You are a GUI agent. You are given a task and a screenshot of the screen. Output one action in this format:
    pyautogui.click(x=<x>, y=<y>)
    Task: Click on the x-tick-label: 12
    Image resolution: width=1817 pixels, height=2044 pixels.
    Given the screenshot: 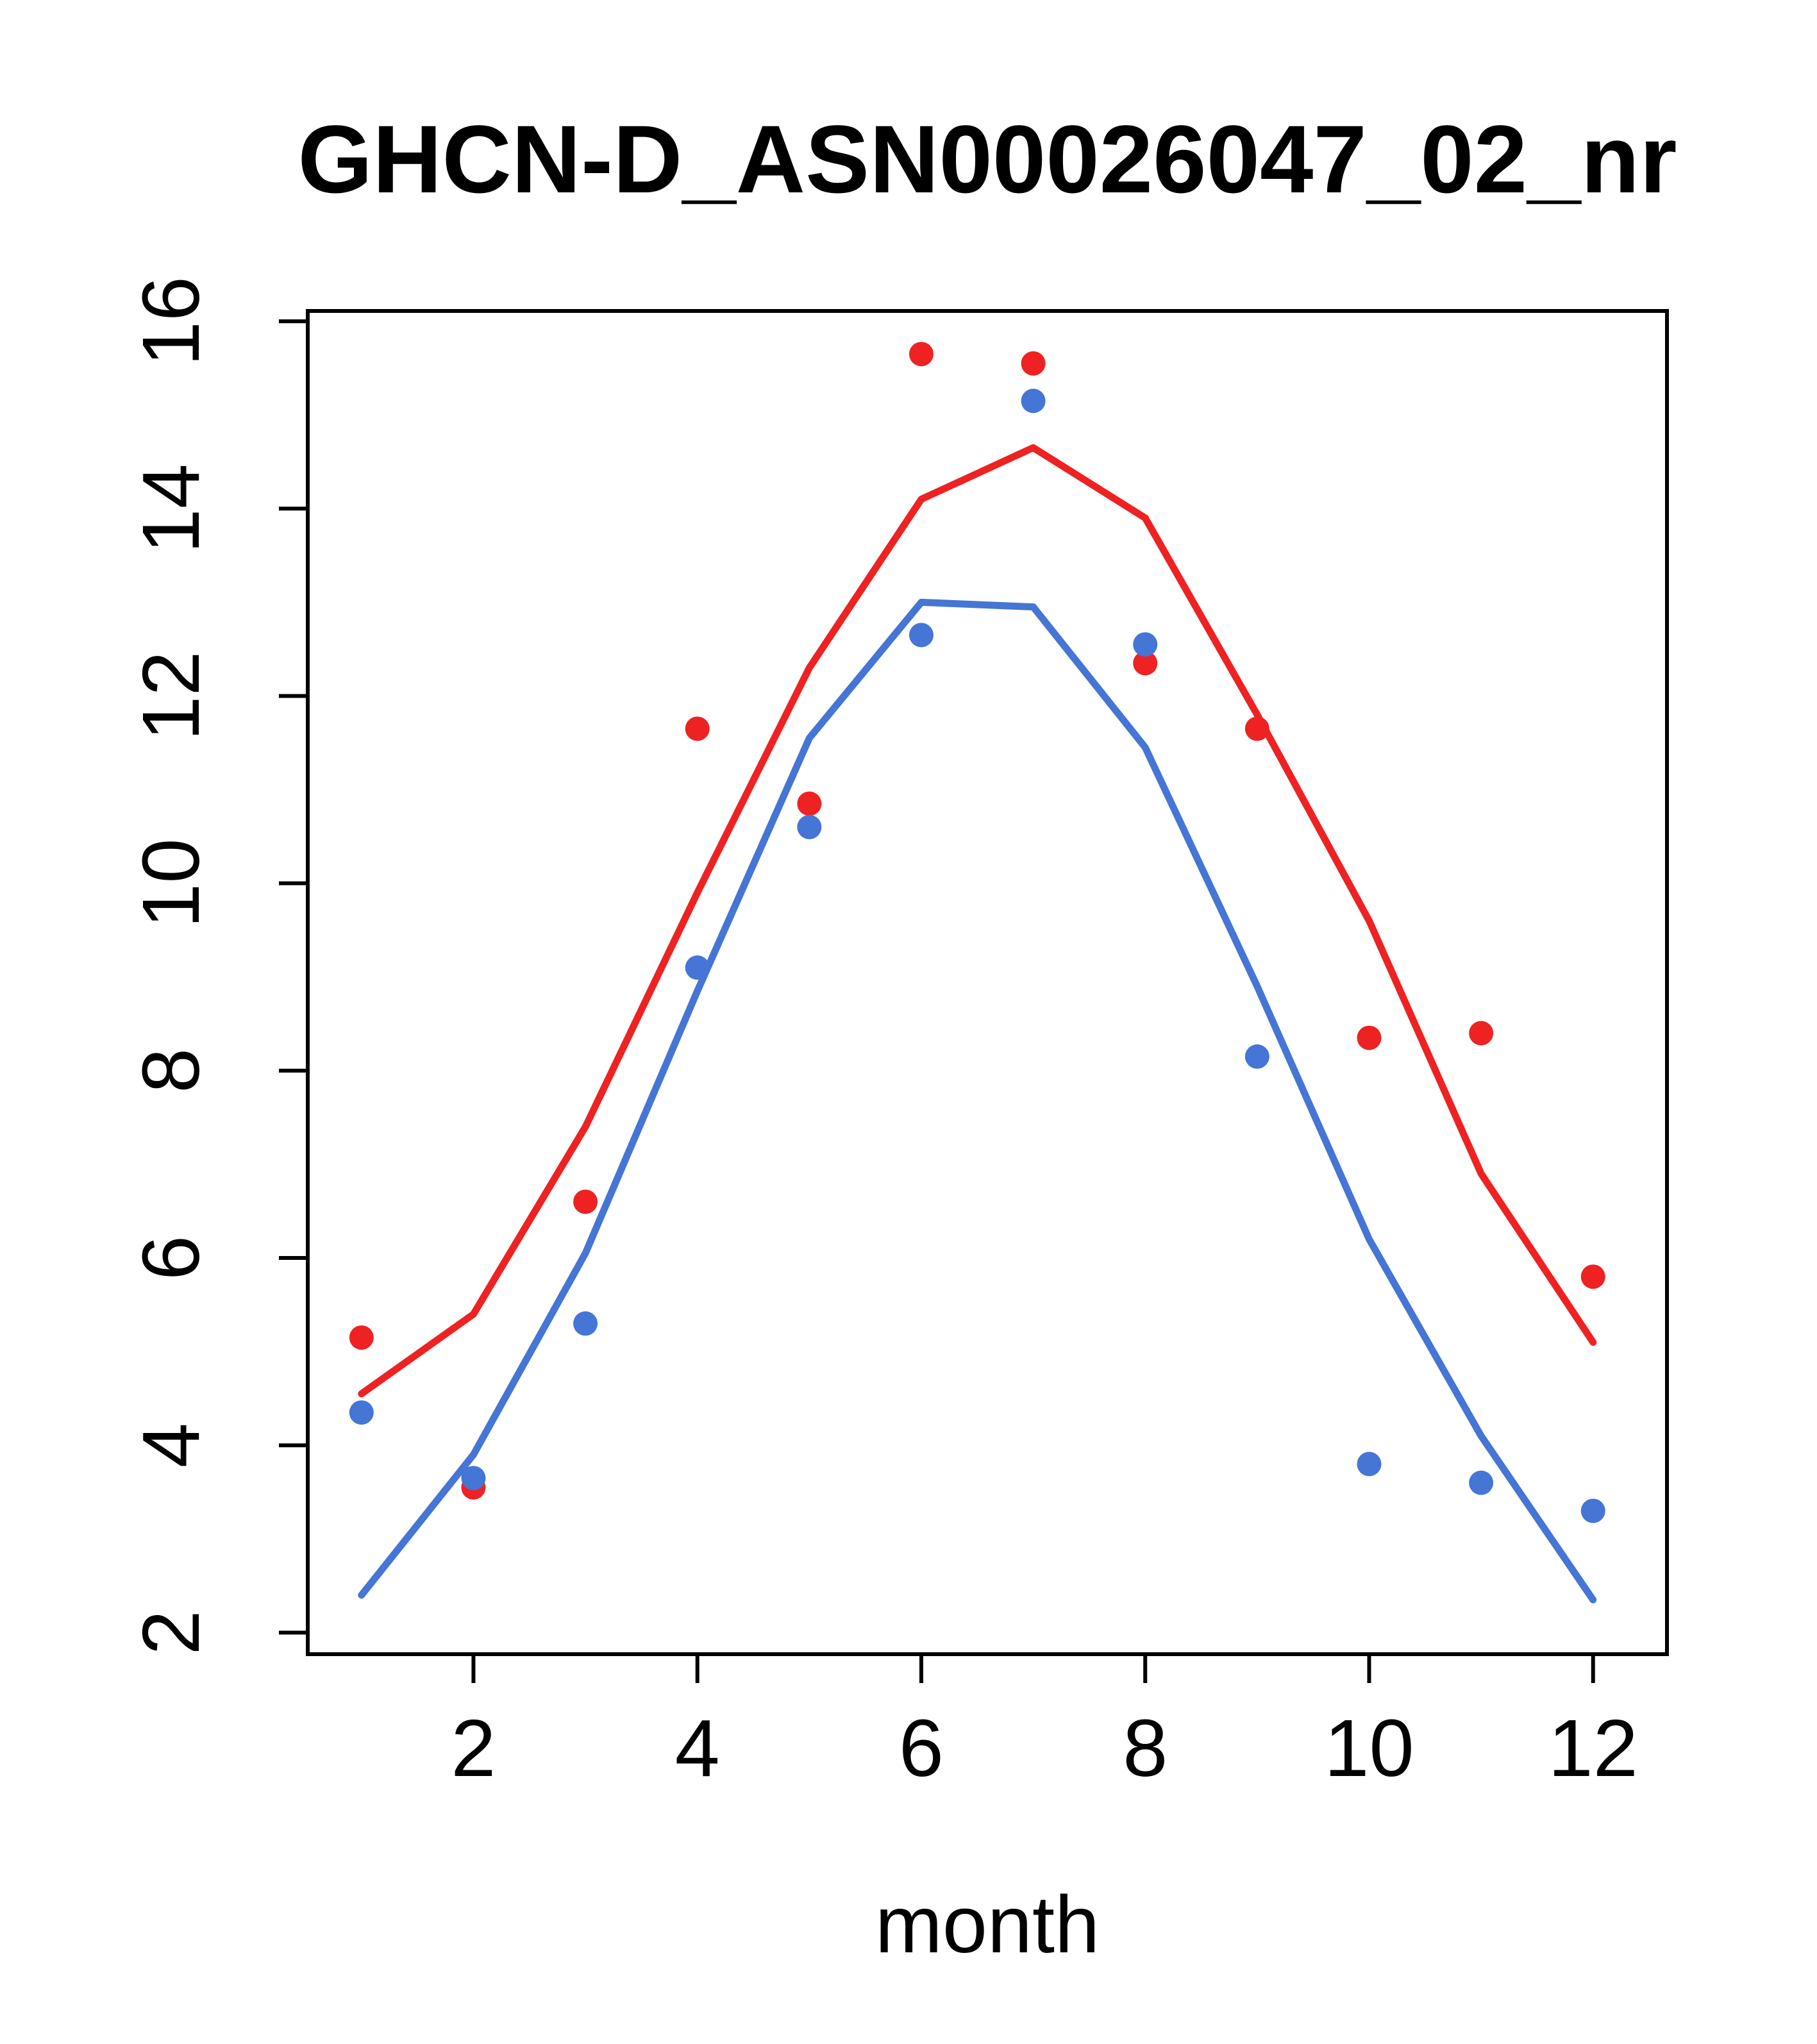 What is the action you would take?
    pyautogui.click(x=1593, y=1748)
    